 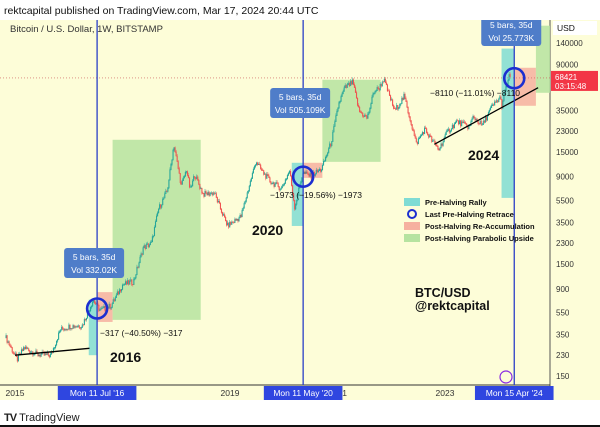 I want to click on legend-label: Post-Halving Parabolic Upside, so click(x=479, y=238).